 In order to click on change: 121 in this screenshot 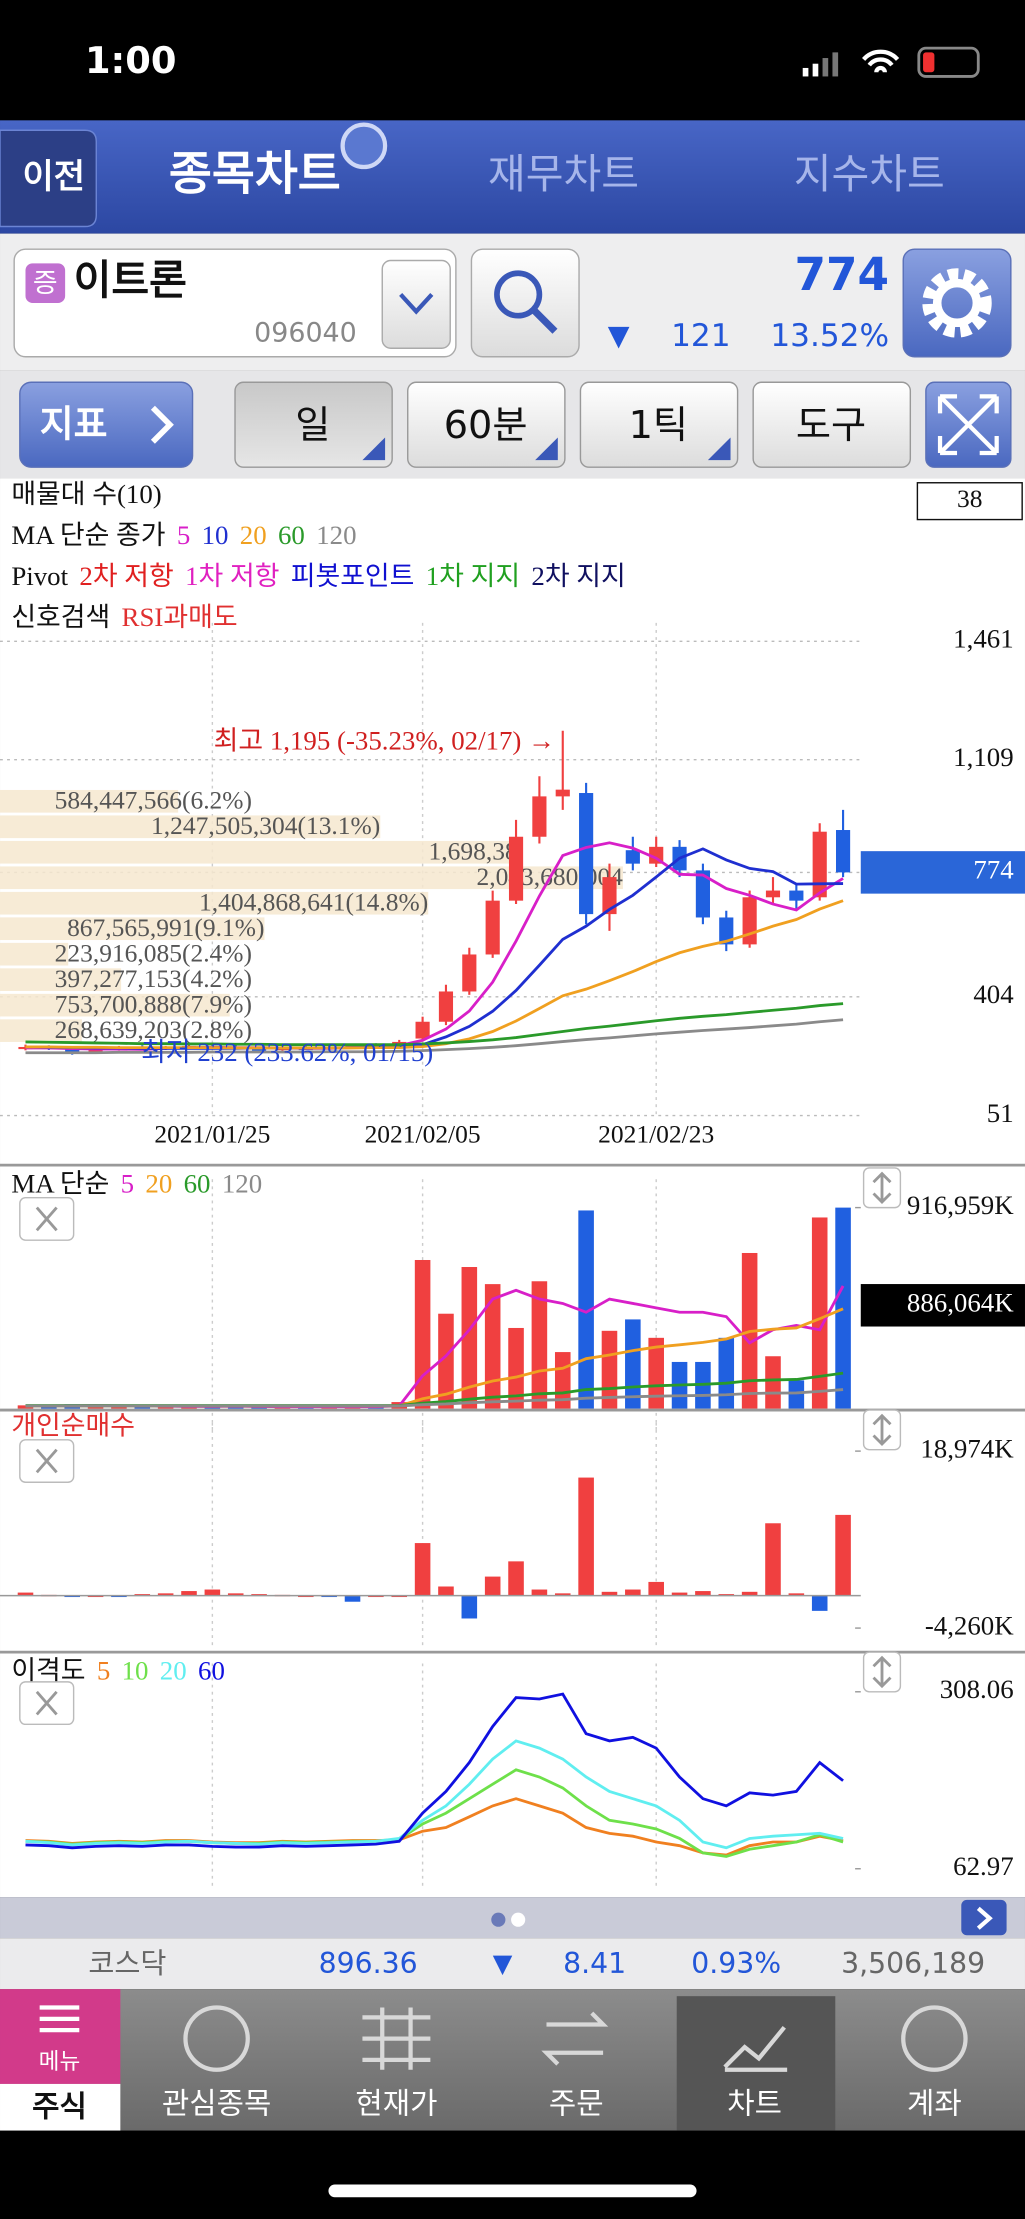, I will do `click(700, 336)`.